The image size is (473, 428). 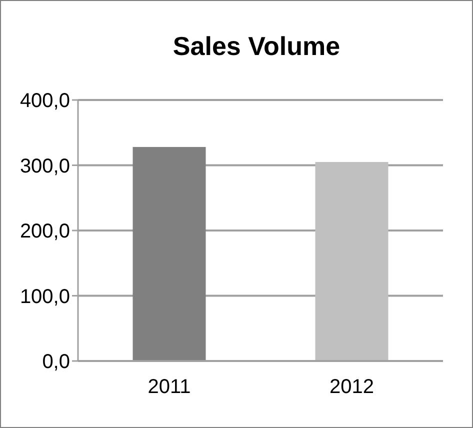 What do you see at coordinates (45, 101) in the screenshot?
I see `y-tick-label: 400,0` at bounding box center [45, 101].